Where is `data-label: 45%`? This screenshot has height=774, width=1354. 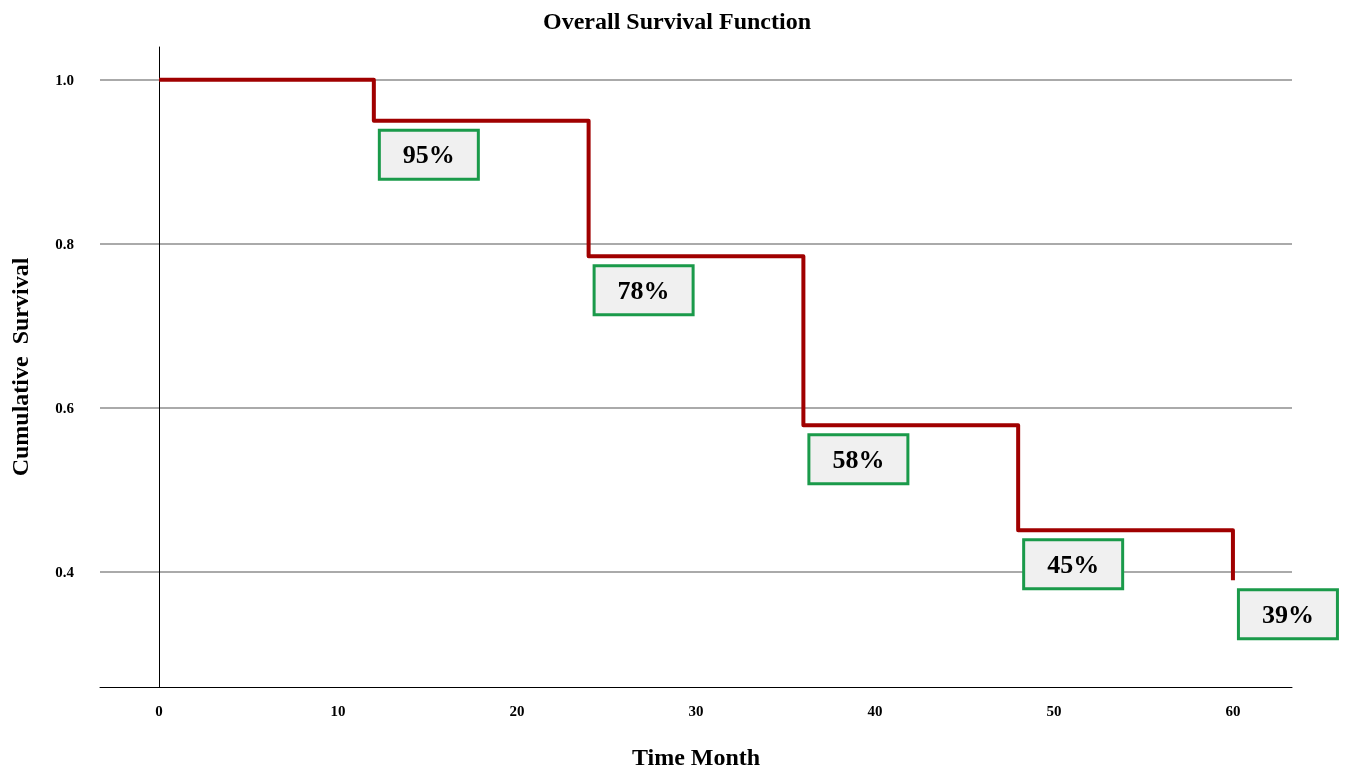 data-label: 45% is located at coordinates (1073, 564).